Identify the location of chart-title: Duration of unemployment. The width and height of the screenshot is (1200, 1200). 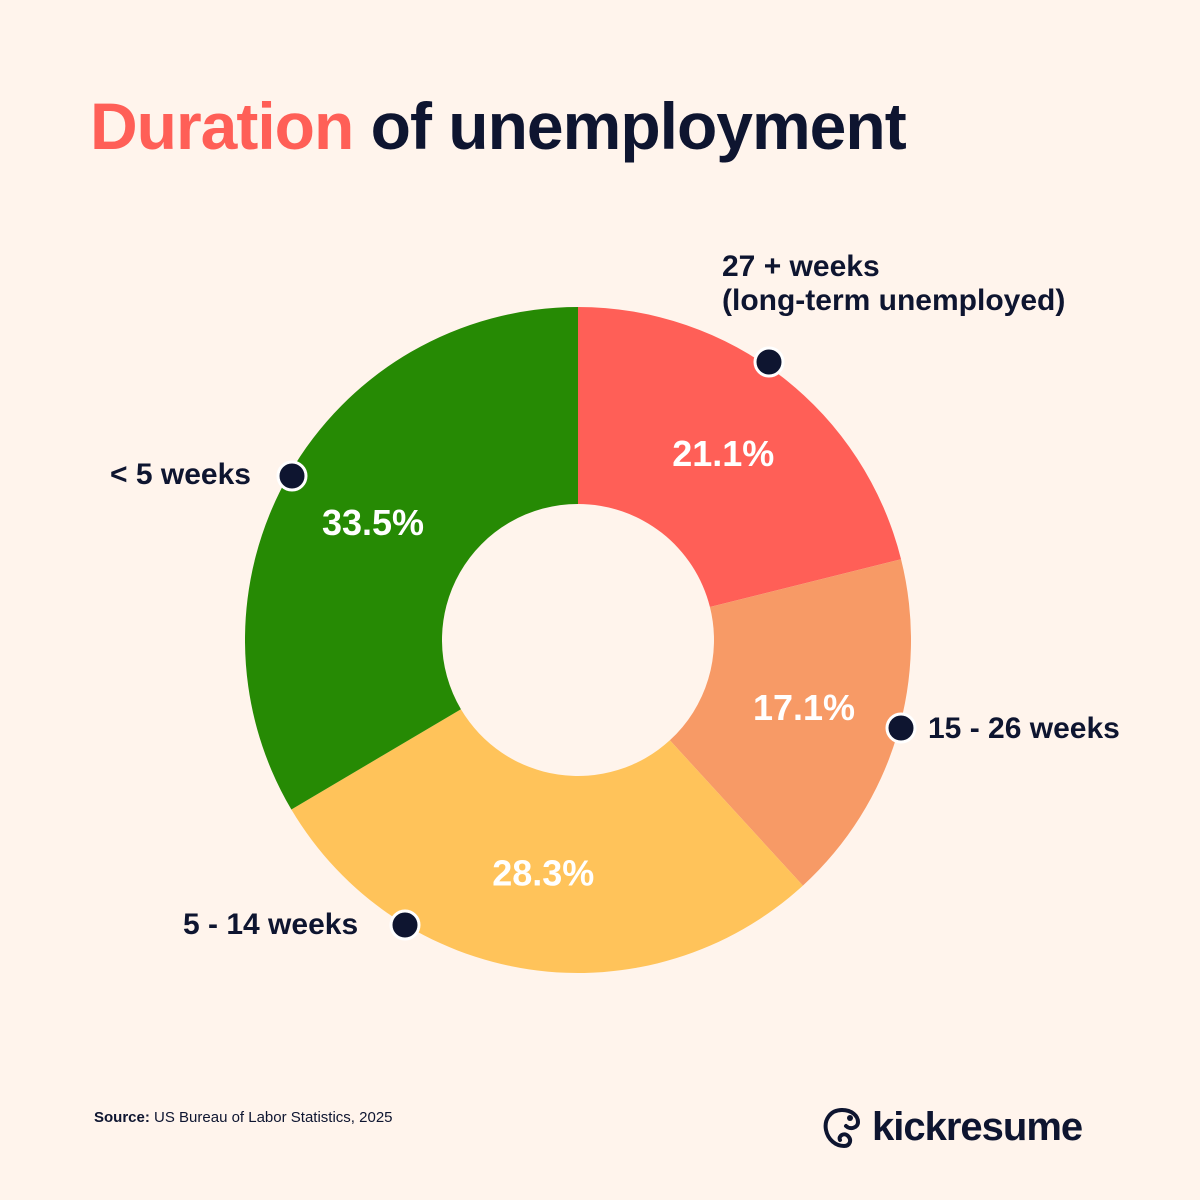
(498, 126).